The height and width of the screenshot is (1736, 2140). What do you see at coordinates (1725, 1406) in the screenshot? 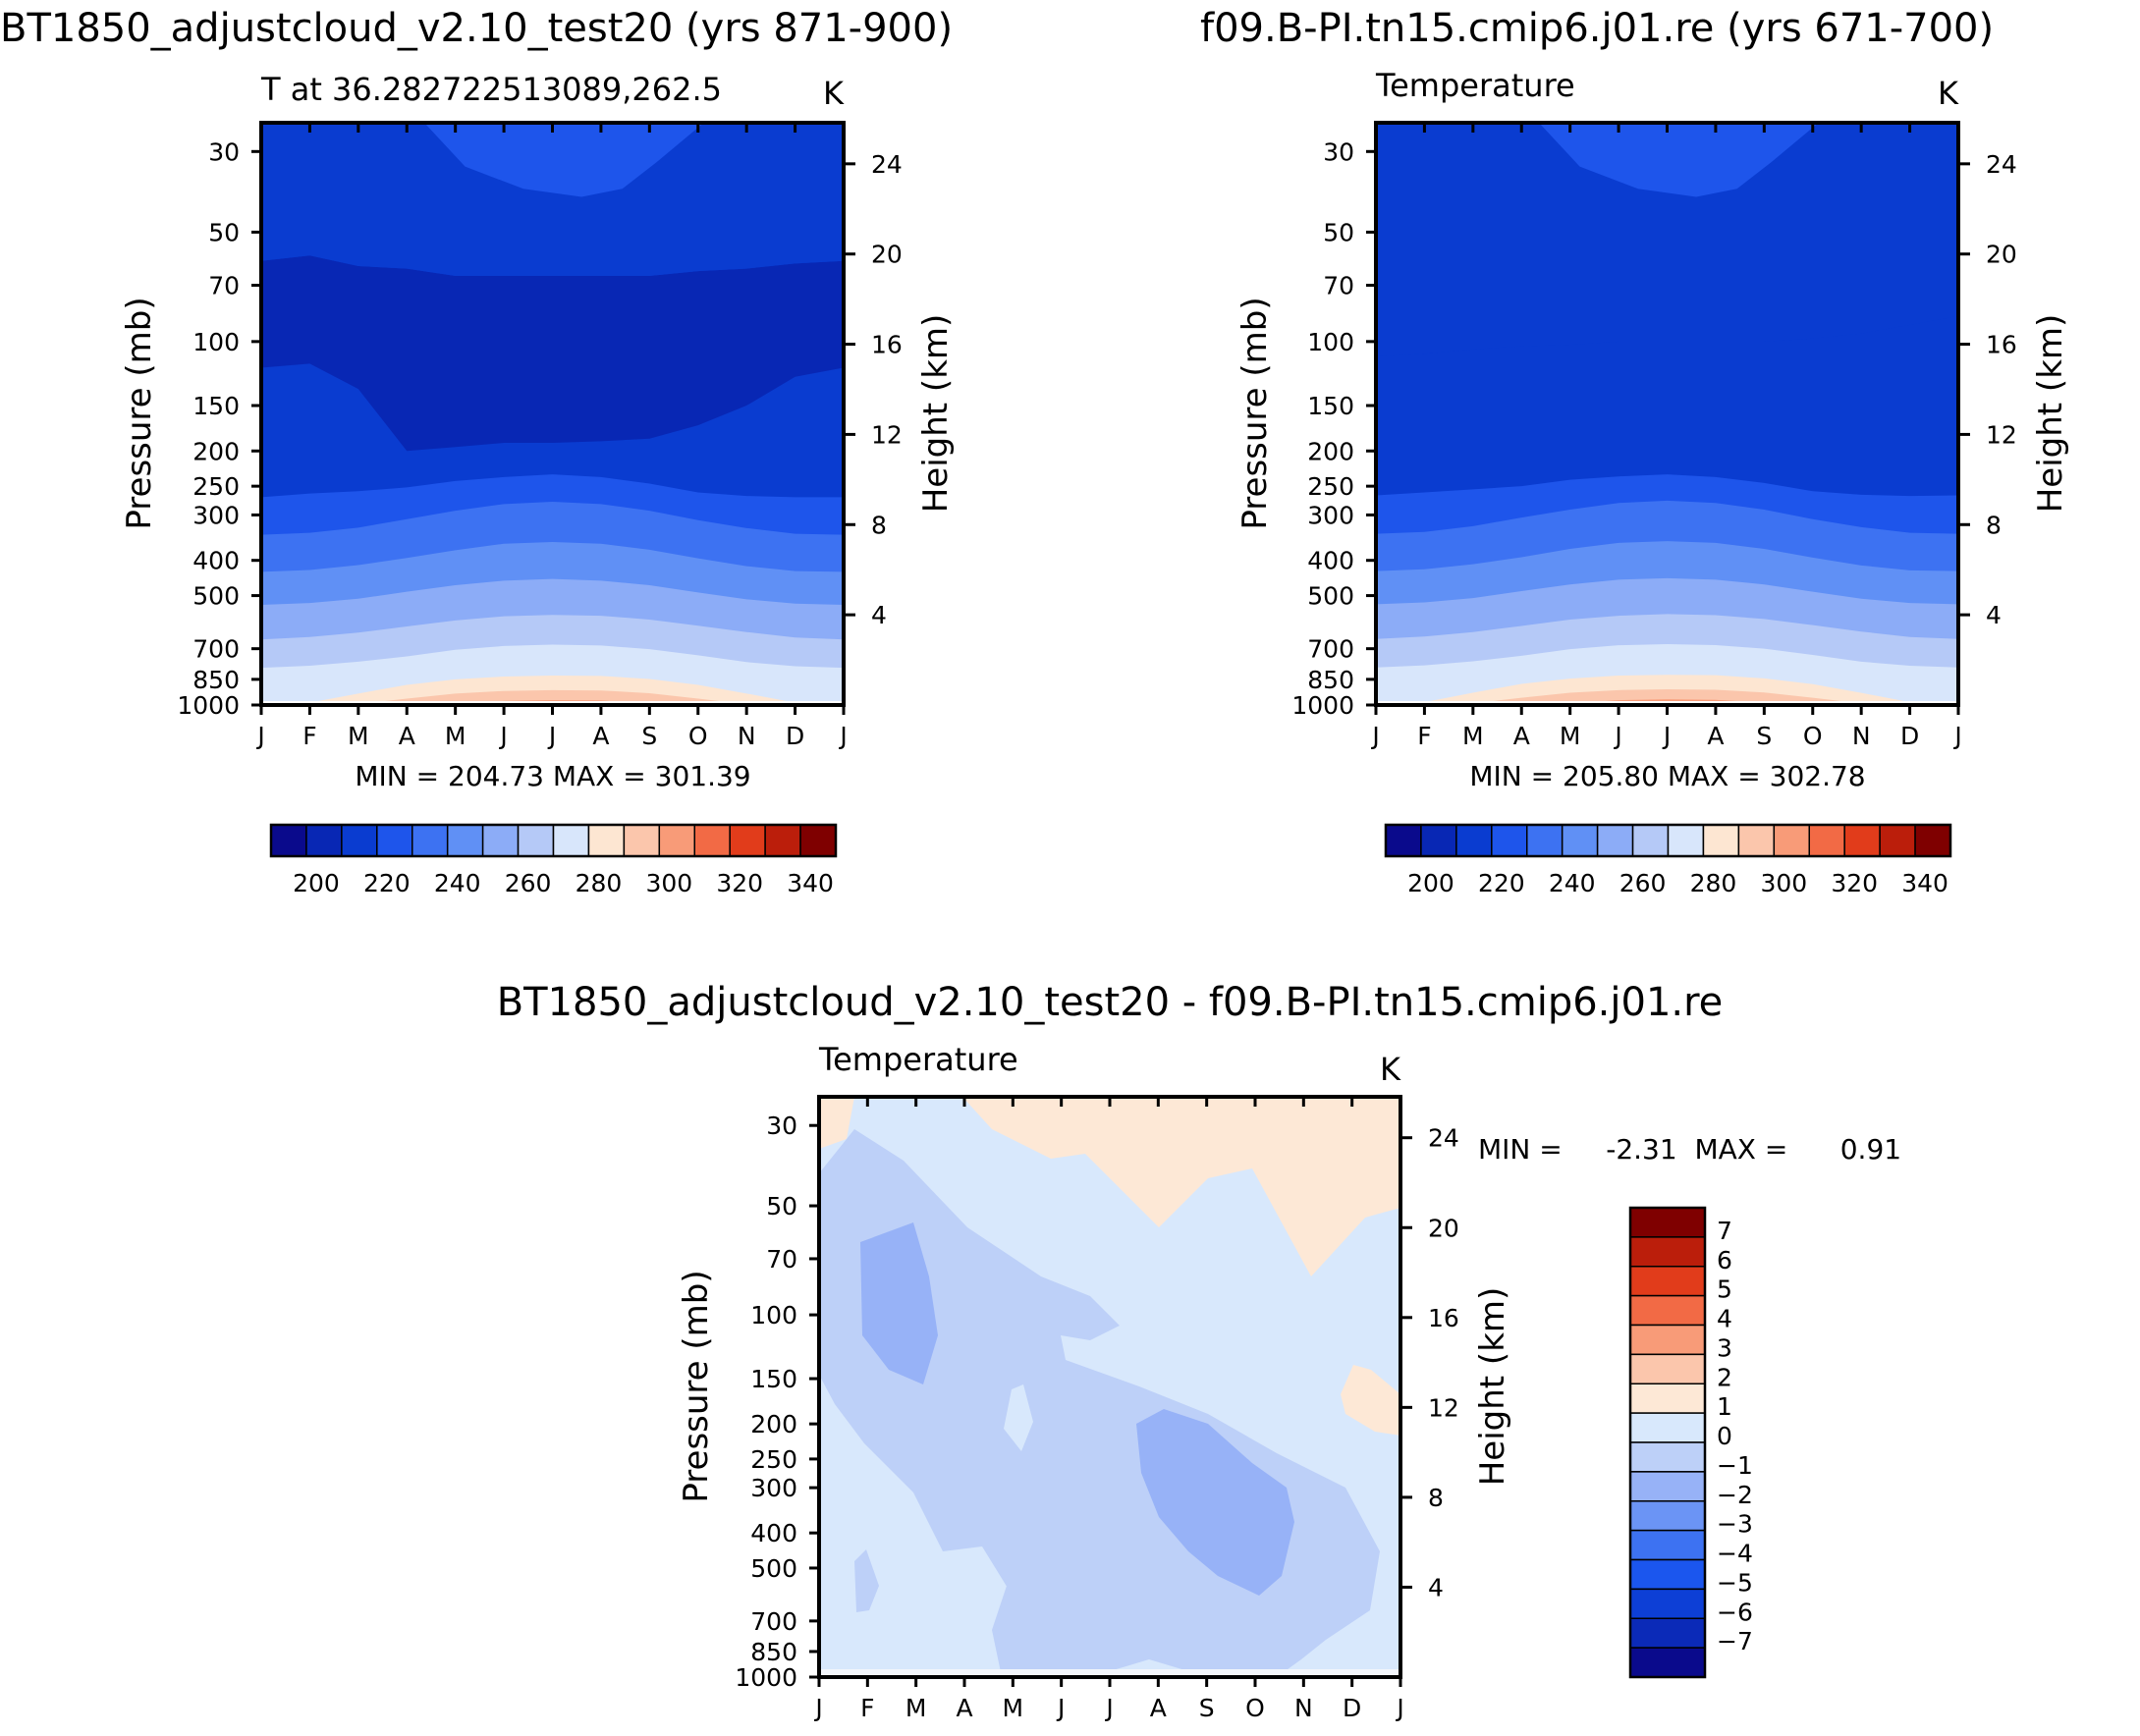
I see `colorbar-label: 1` at bounding box center [1725, 1406].